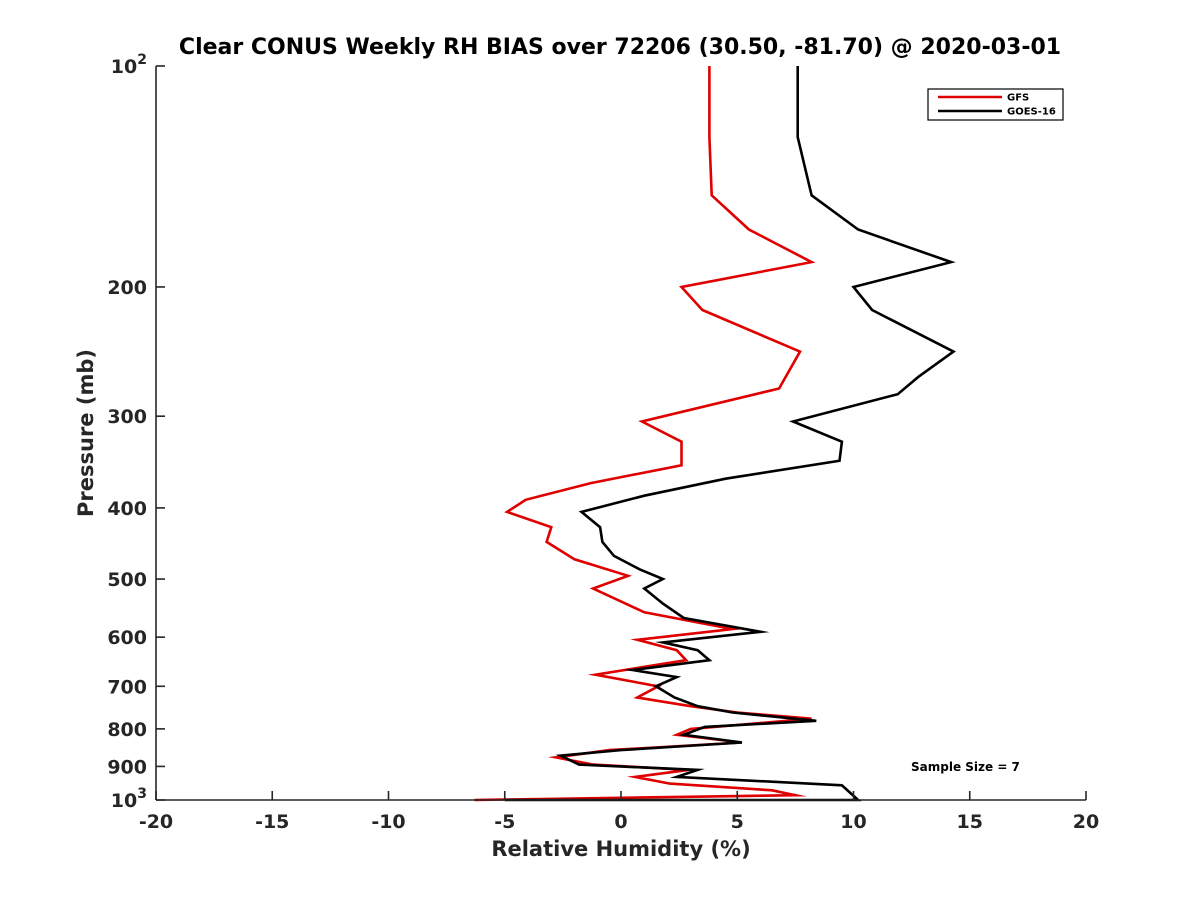 Image resolution: width=1200 pixels, height=900 pixels. What do you see at coordinates (853, 822) in the screenshot?
I see `x-tick-label: 10` at bounding box center [853, 822].